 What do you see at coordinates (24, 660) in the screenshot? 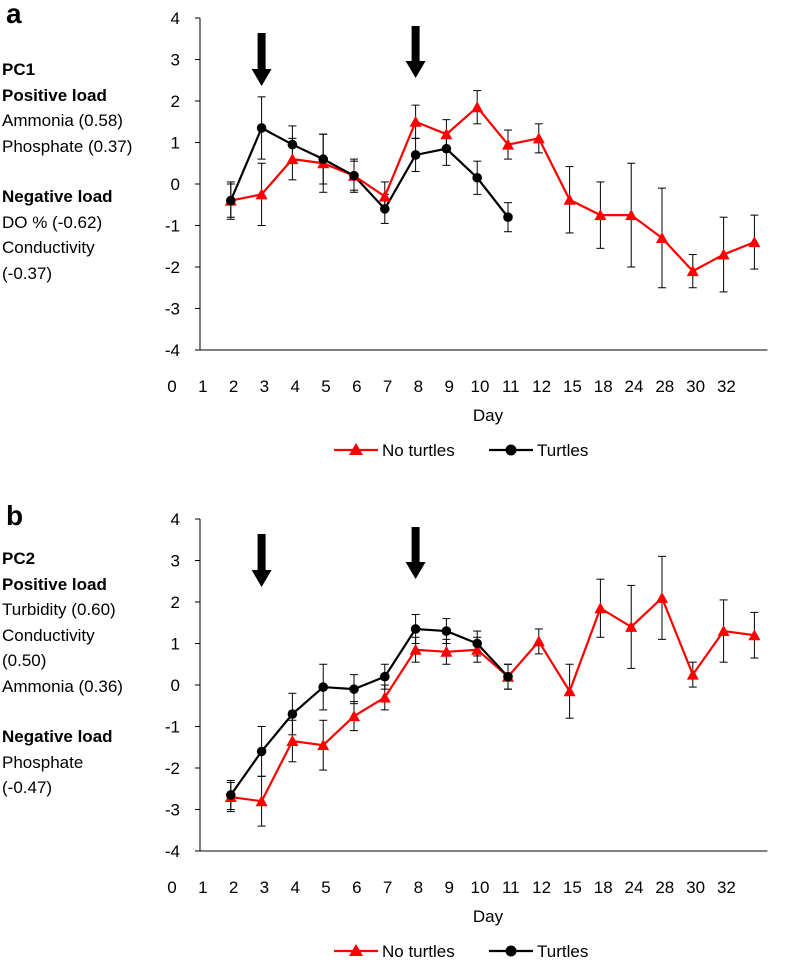
I see `loading-item: (0.50)` at bounding box center [24, 660].